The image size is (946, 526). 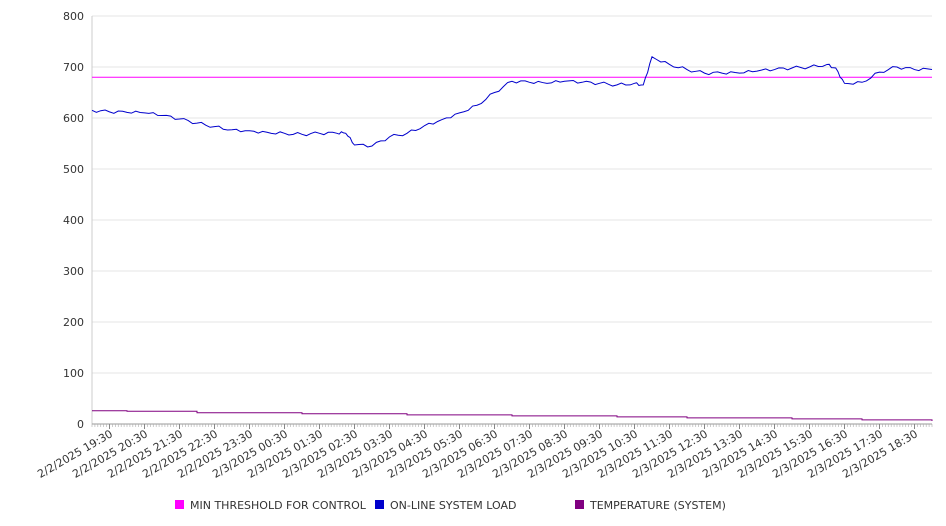 I want to click on y-tick-label: 100, so click(x=73, y=373).